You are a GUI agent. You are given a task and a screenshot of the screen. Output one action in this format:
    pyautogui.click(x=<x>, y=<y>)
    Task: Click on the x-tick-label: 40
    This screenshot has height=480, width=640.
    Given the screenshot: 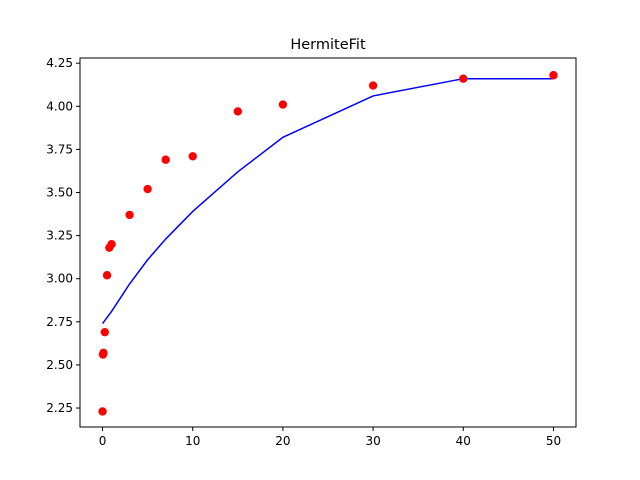 What is the action you would take?
    pyautogui.click(x=463, y=441)
    